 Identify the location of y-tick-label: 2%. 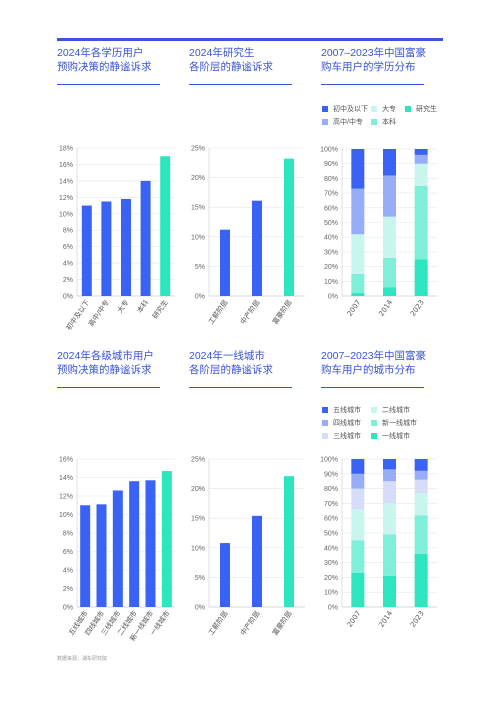
(68, 589).